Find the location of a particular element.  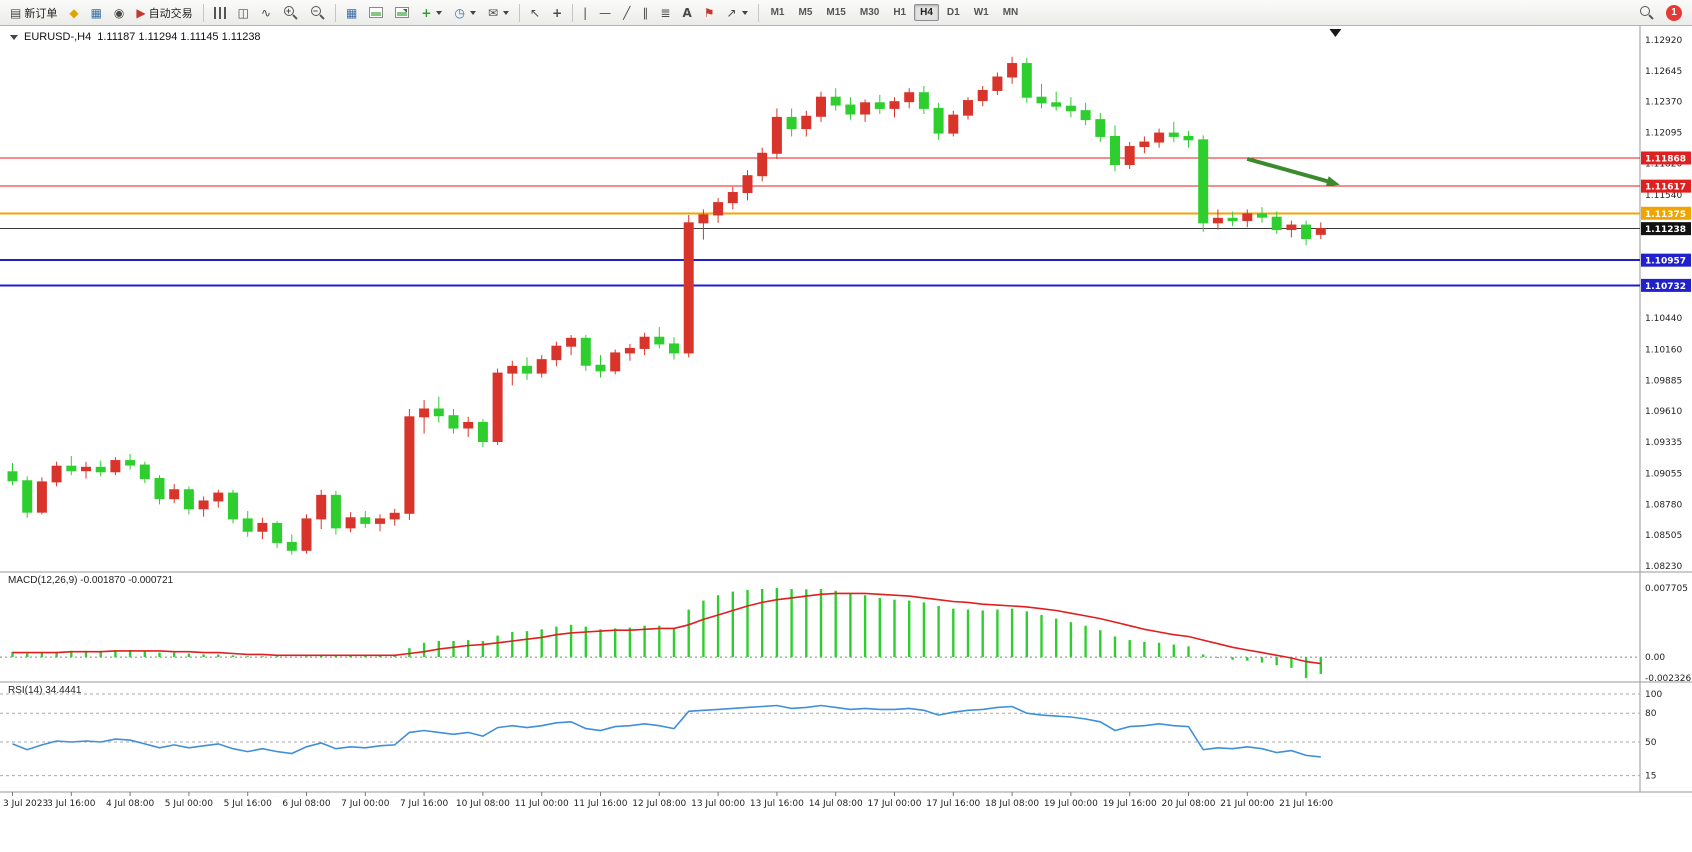

chart-shift-marker is located at coordinates (1335, 33).